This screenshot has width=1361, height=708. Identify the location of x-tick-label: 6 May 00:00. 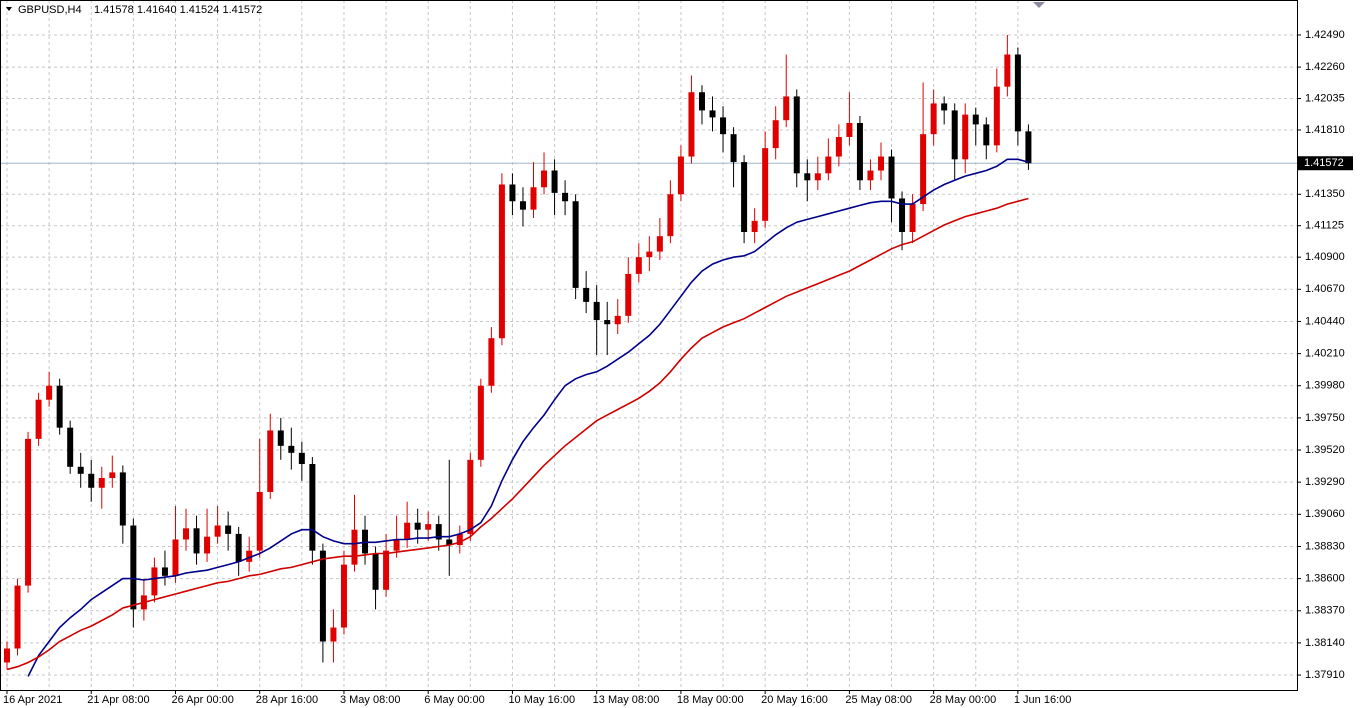
(454, 700).